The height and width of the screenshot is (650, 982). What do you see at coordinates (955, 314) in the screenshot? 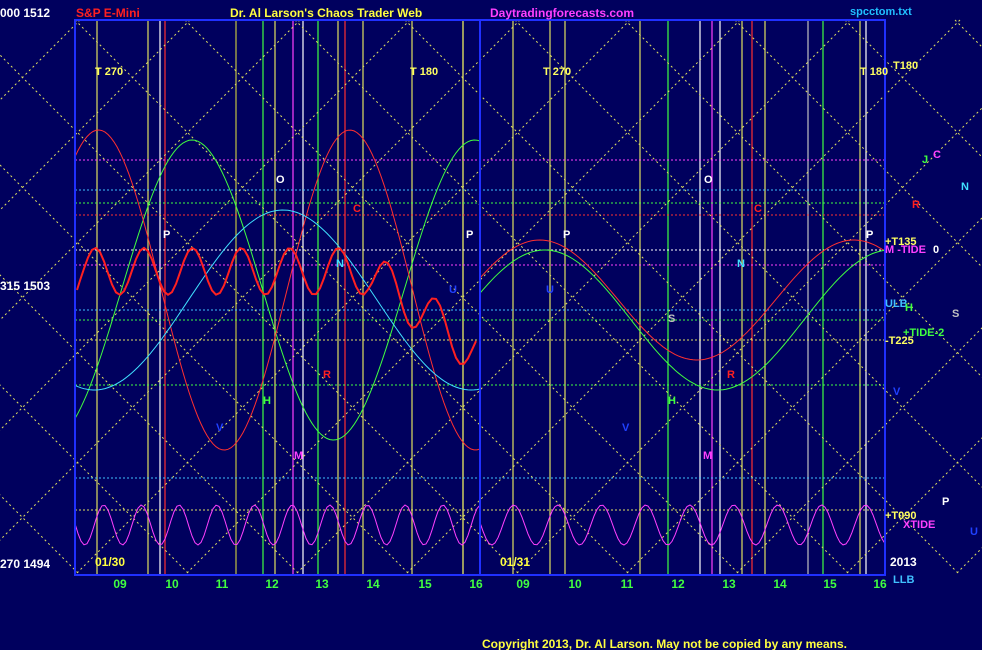
I see `right-label: S` at bounding box center [955, 314].